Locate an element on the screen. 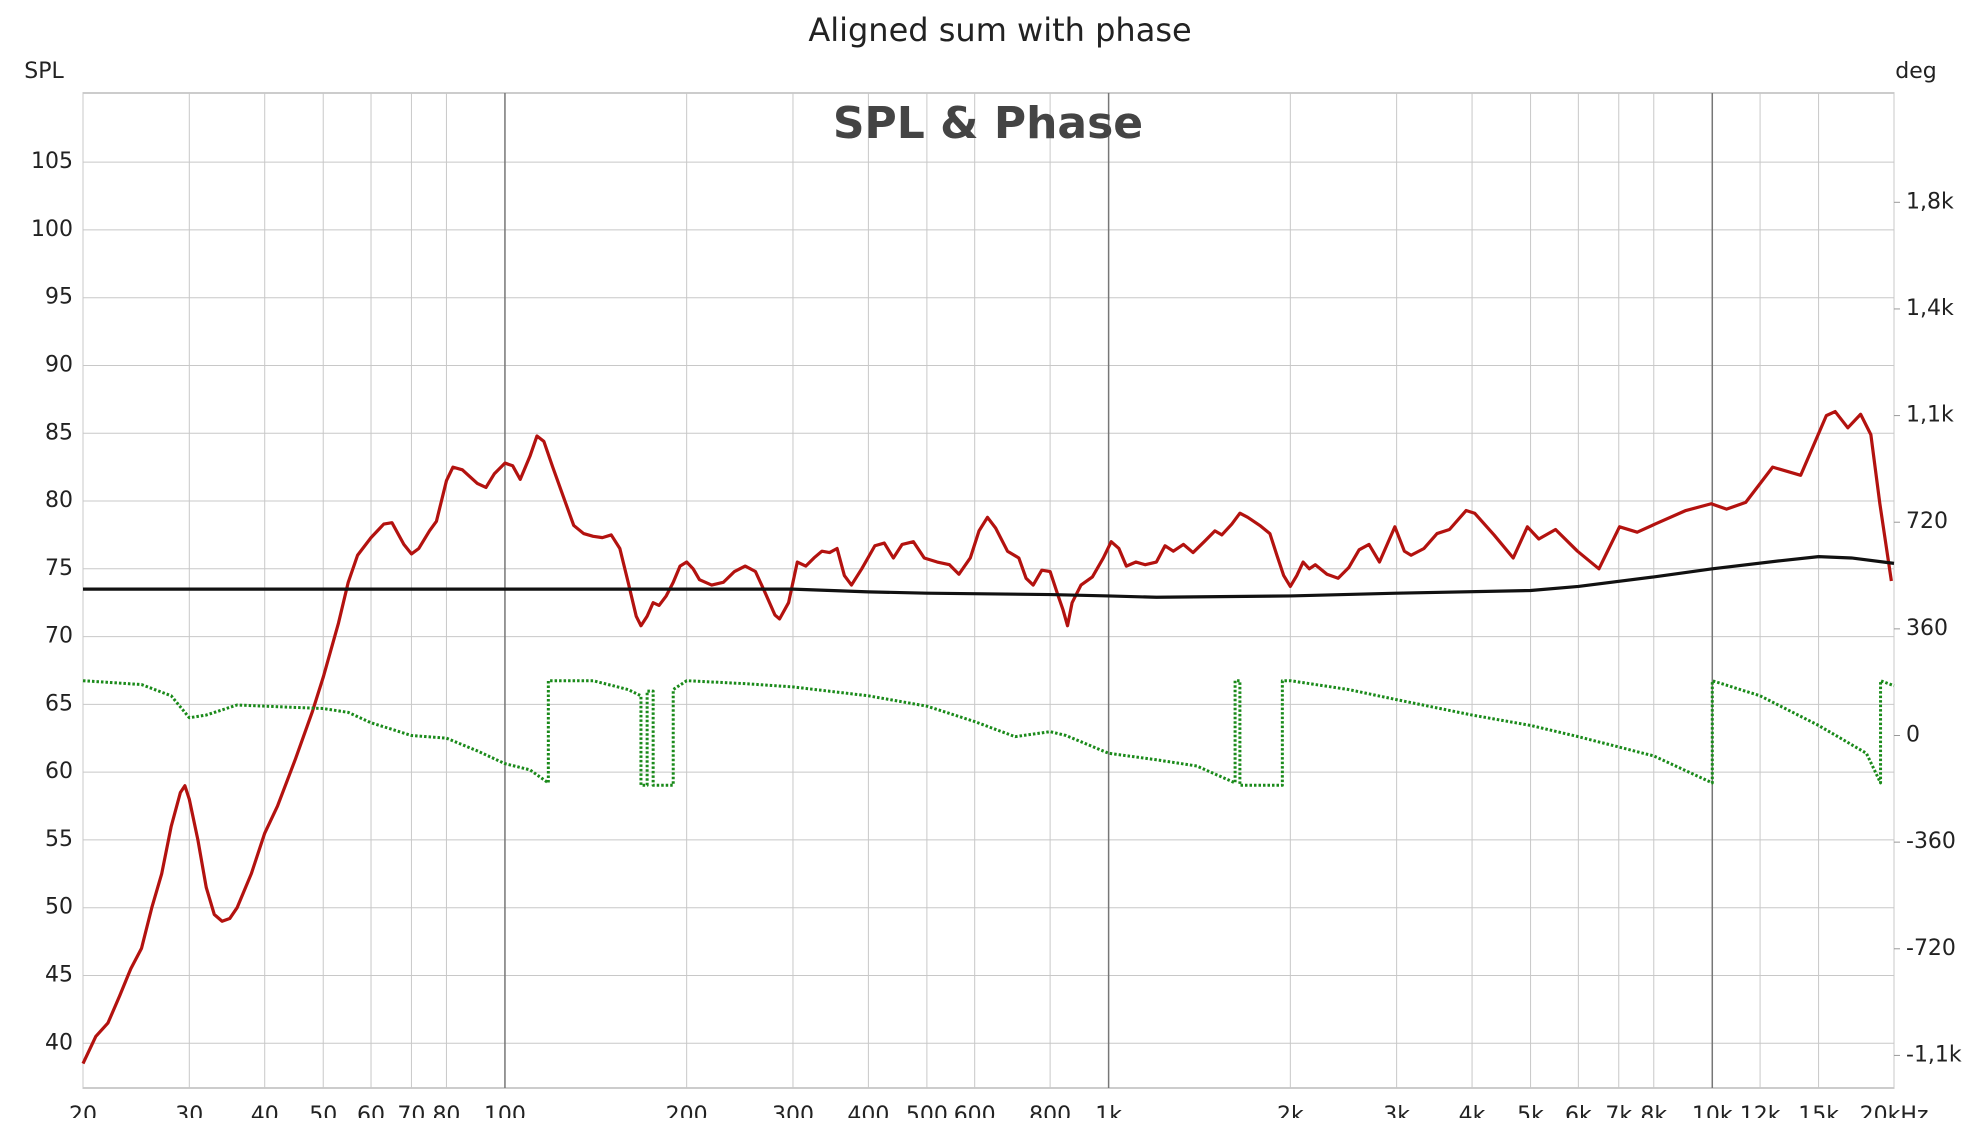 Image resolution: width=1980 pixels, height=1122 pixels. y-tick-label: 75 is located at coordinates (59, 568).